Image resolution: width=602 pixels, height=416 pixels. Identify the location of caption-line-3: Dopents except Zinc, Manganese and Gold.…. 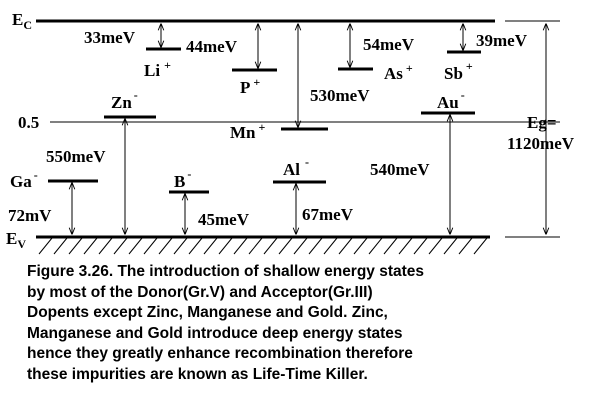
(207, 312).